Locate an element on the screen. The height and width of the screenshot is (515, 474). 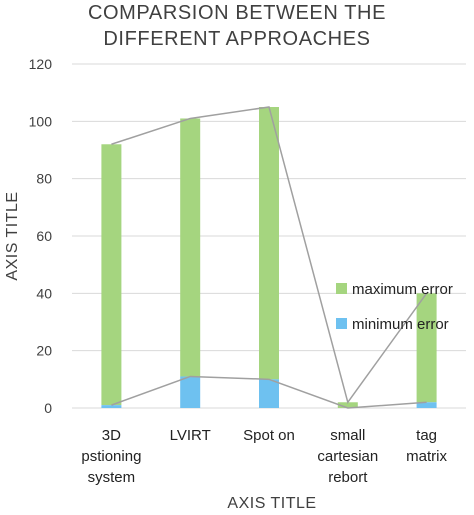
category-label-line: pstioning is located at coordinates (111, 456).